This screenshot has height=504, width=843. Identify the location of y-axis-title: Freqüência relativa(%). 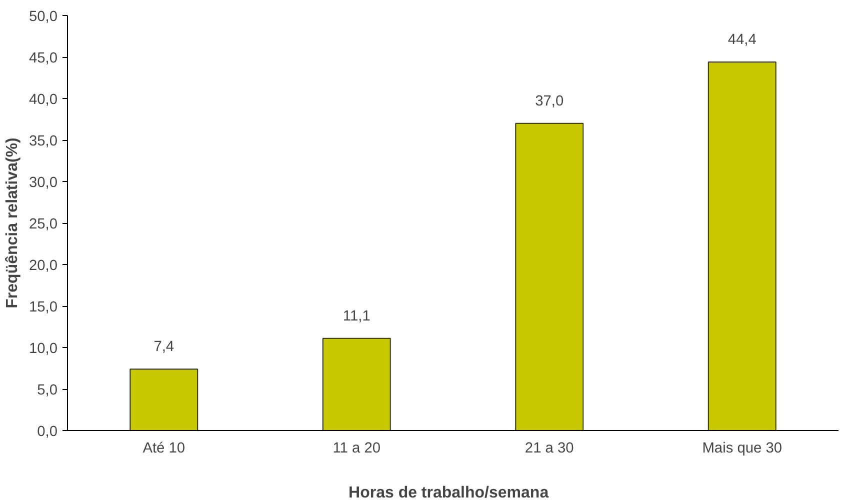
(12, 223).